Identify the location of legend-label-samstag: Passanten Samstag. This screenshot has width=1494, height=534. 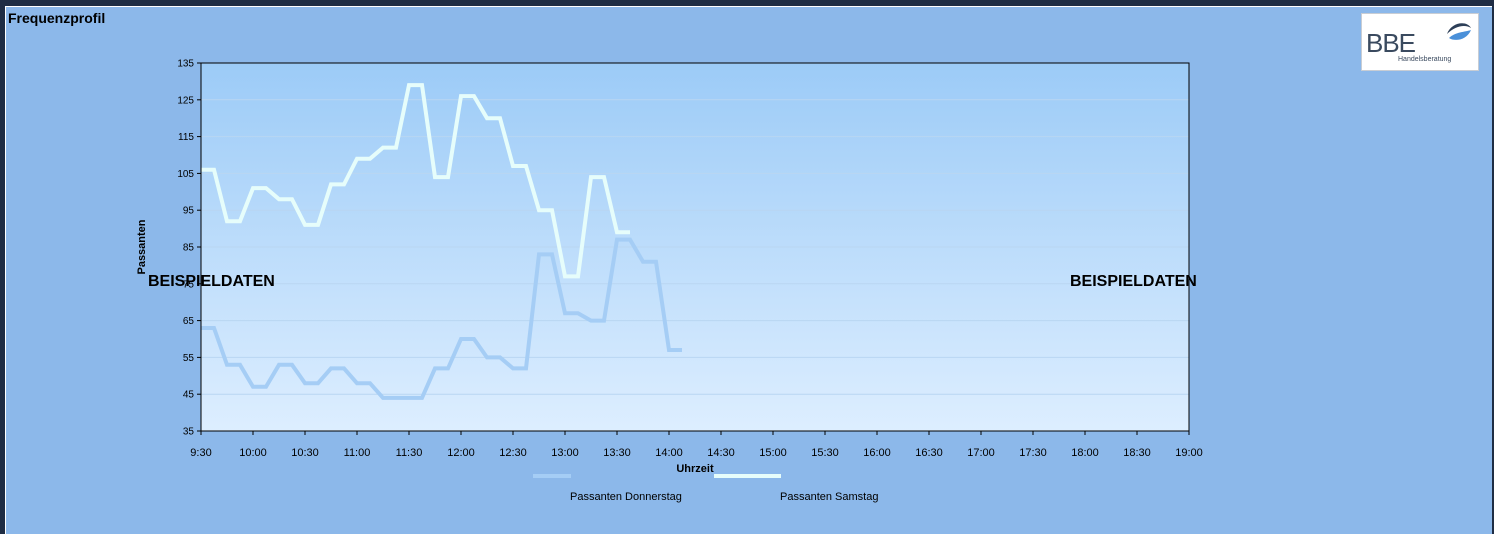
(829, 497).